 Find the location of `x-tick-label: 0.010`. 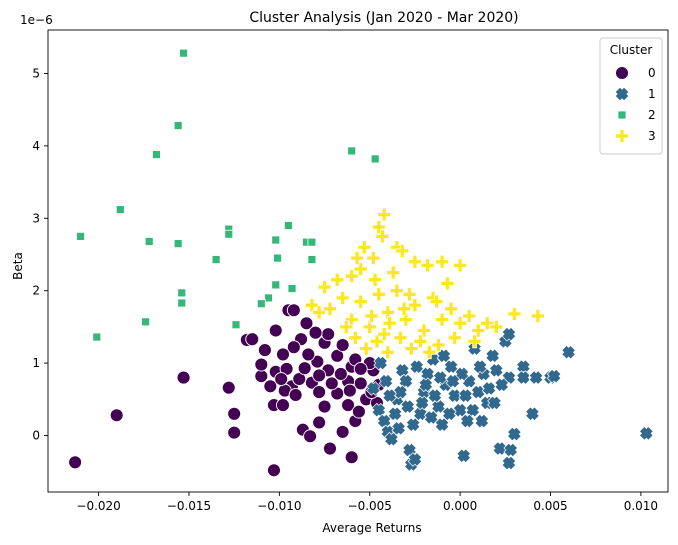

x-tick-label: 0.010 is located at coordinates (641, 506).